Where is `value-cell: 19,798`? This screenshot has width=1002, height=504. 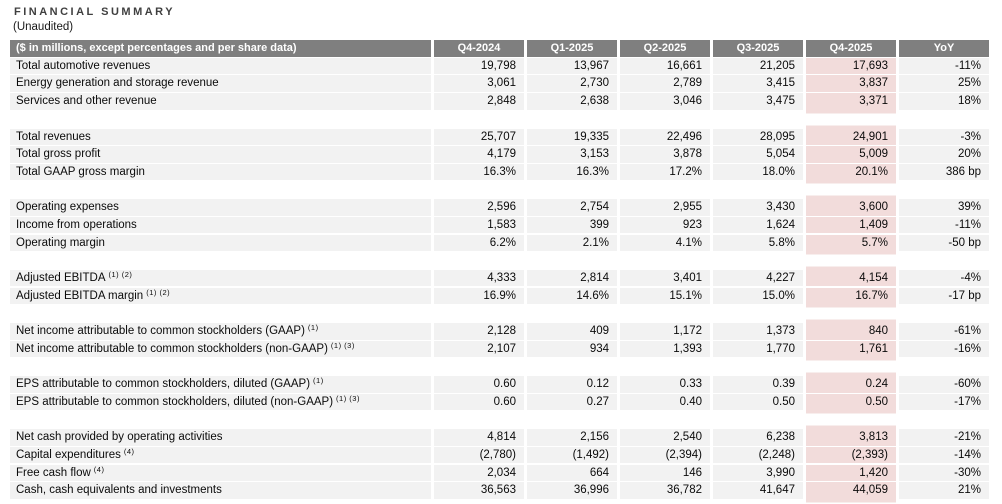 value-cell: 19,798 is located at coordinates (479, 66).